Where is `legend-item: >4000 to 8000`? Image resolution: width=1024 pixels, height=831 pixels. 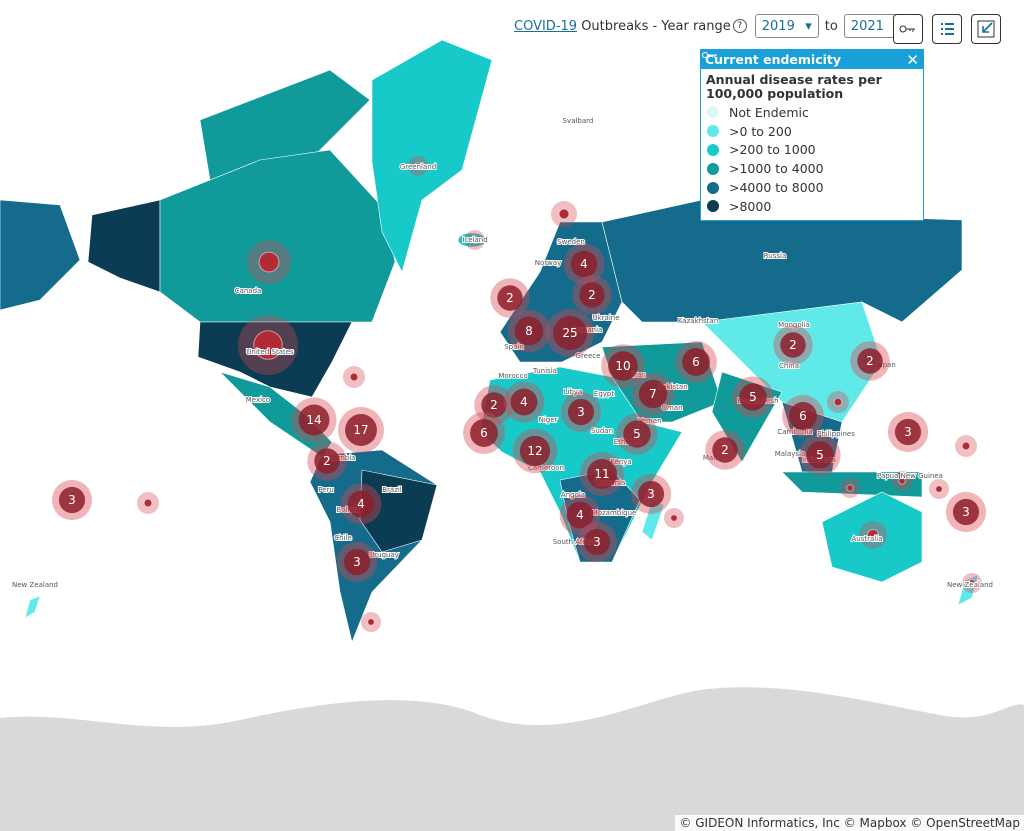 legend-item: >4000 to 8000 is located at coordinates (812, 187).